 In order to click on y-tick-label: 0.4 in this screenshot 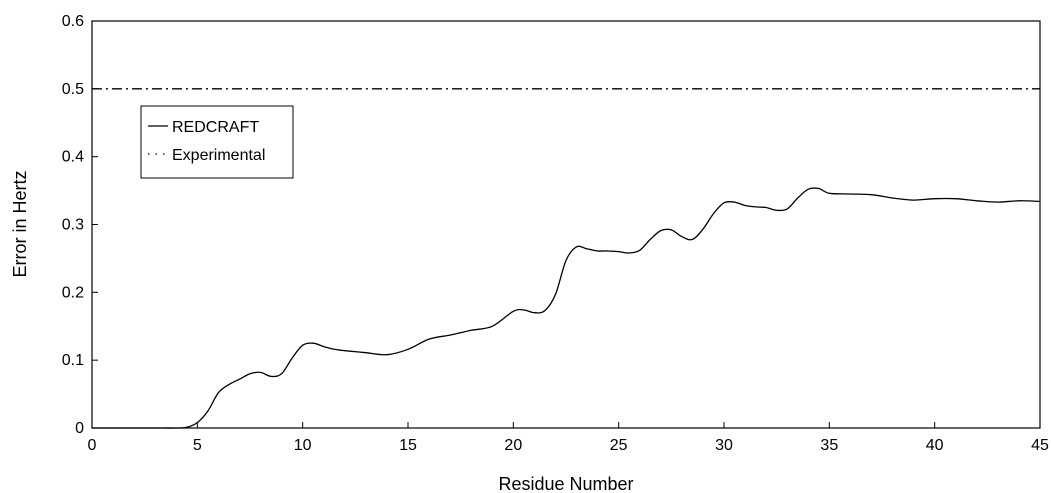, I will do `click(73, 157)`.